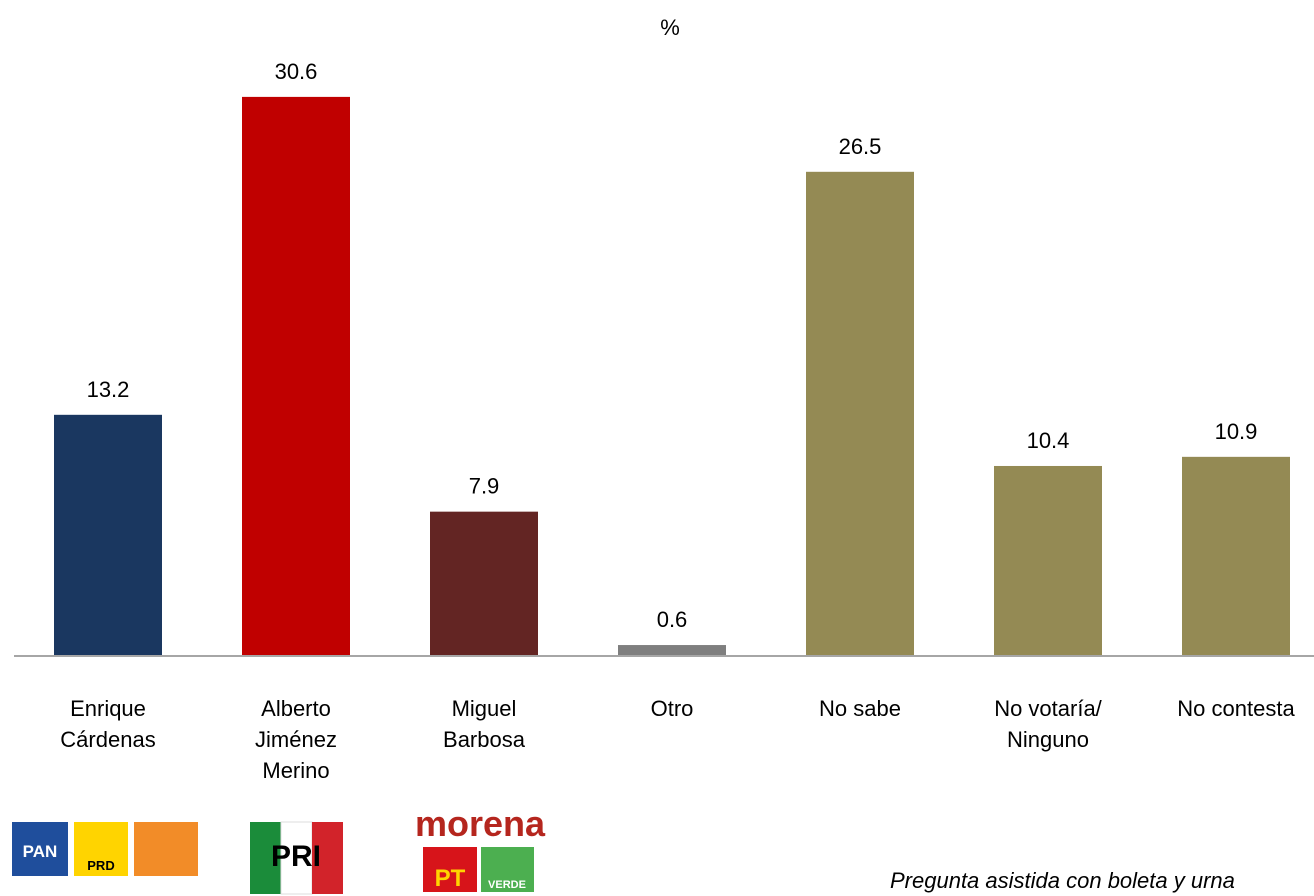  What do you see at coordinates (296, 739) in the screenshot?
I see `x-tick-label: Alberto Jiménez Merino` at bounding box center [296, 739].